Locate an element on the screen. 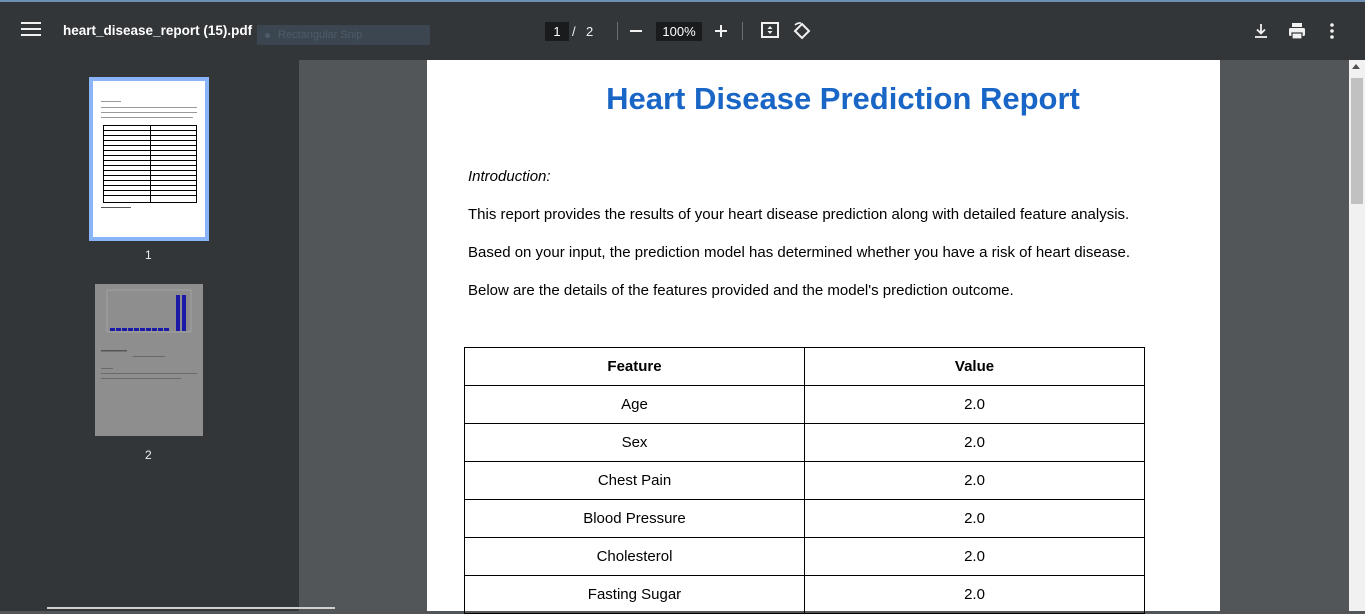  document-file-name: heart_disease_report (15).pdf is located at coordinates (158, 30).